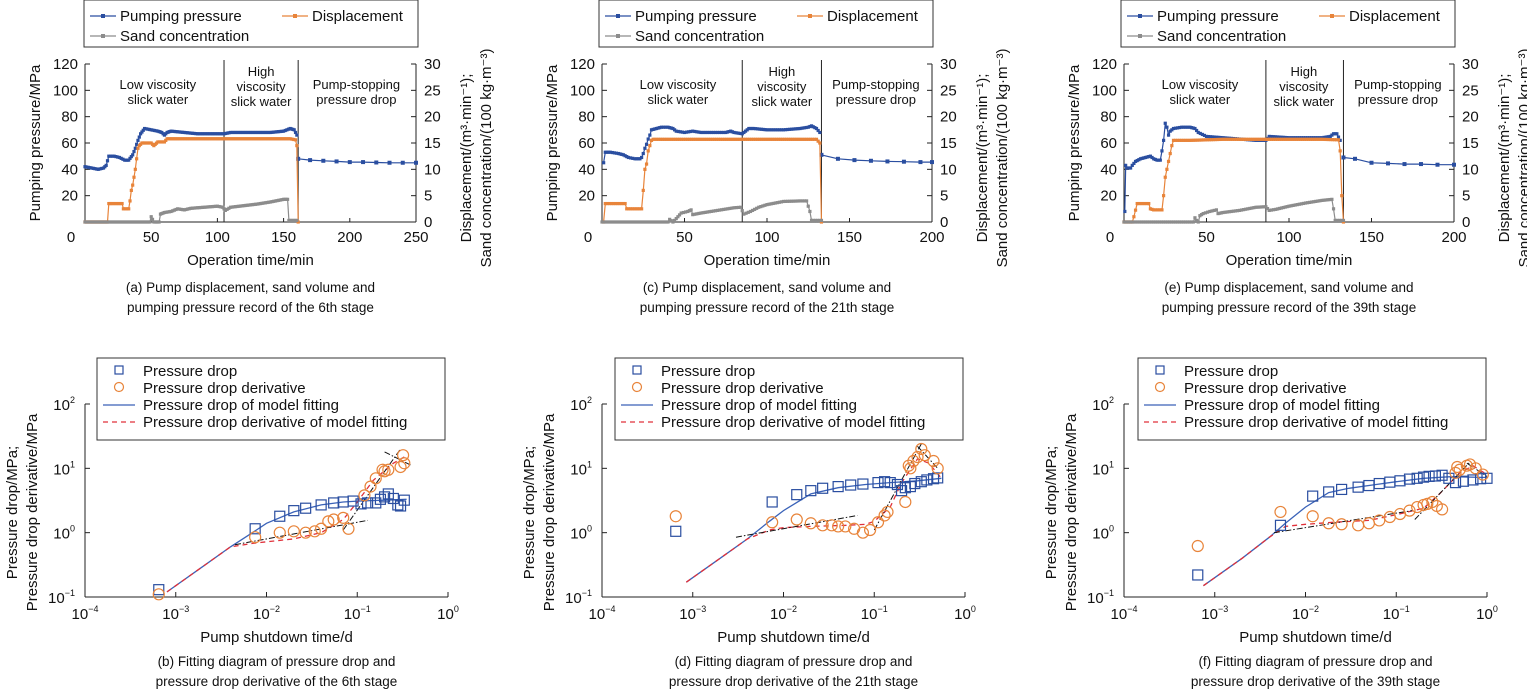  I want to click on y-tick-label: 102, so click(581, 404).